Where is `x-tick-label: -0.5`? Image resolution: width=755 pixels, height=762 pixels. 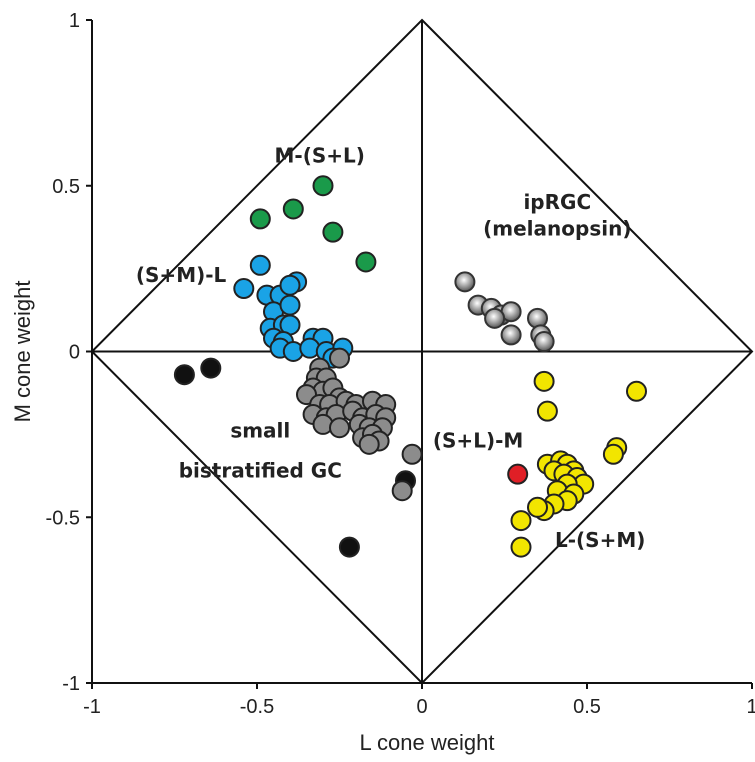
x-tick-label: -0.5 is located at coordinates (257, 707).